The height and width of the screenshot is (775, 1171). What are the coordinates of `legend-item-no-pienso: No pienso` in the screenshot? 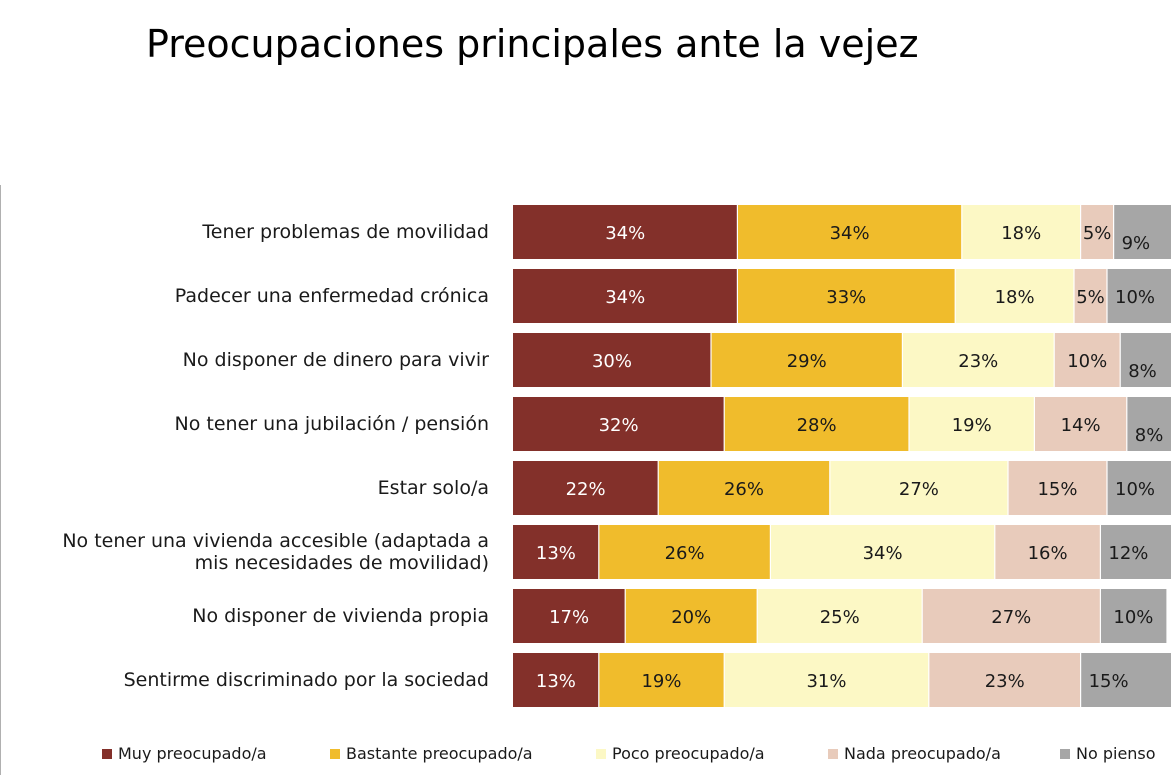 It's located at (1108, 753).